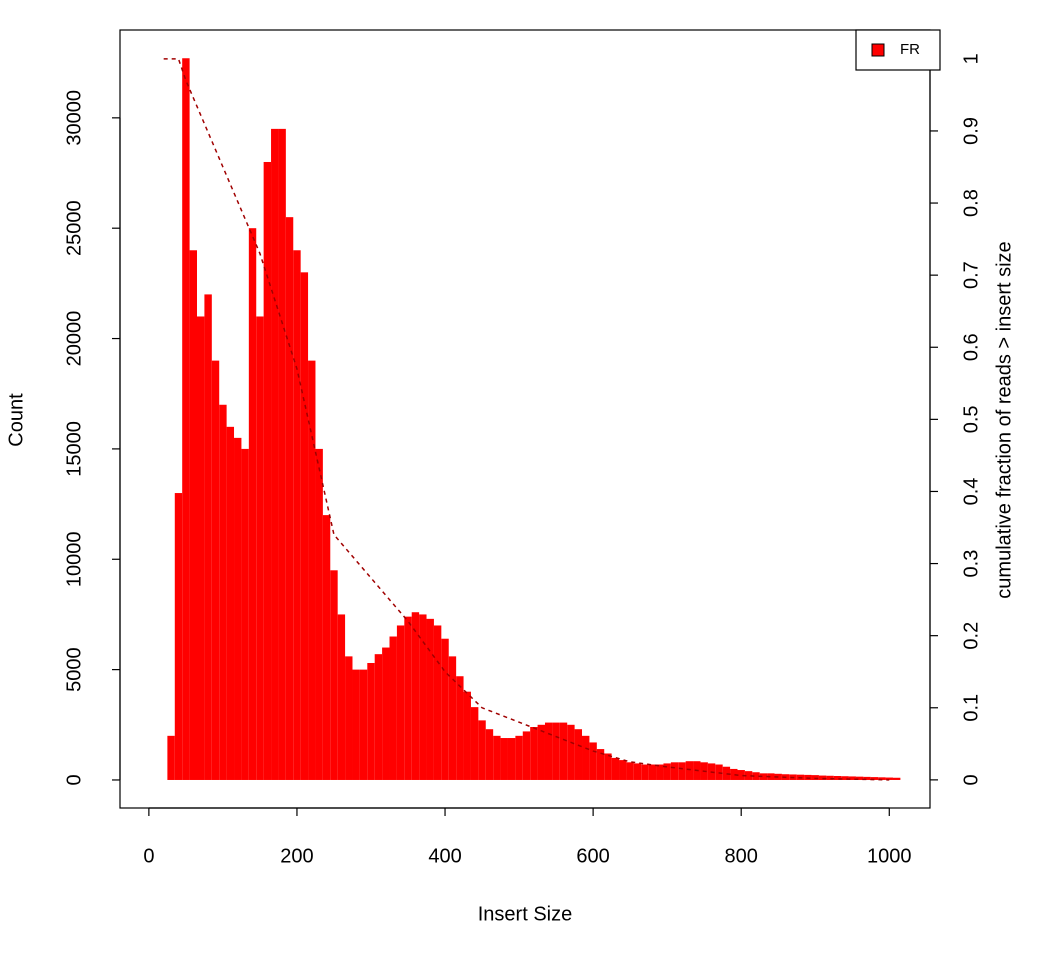  Describe the element at coordinates (971, 636) in the screenshot. I see `y2-tick-label: 0.2` at that location.